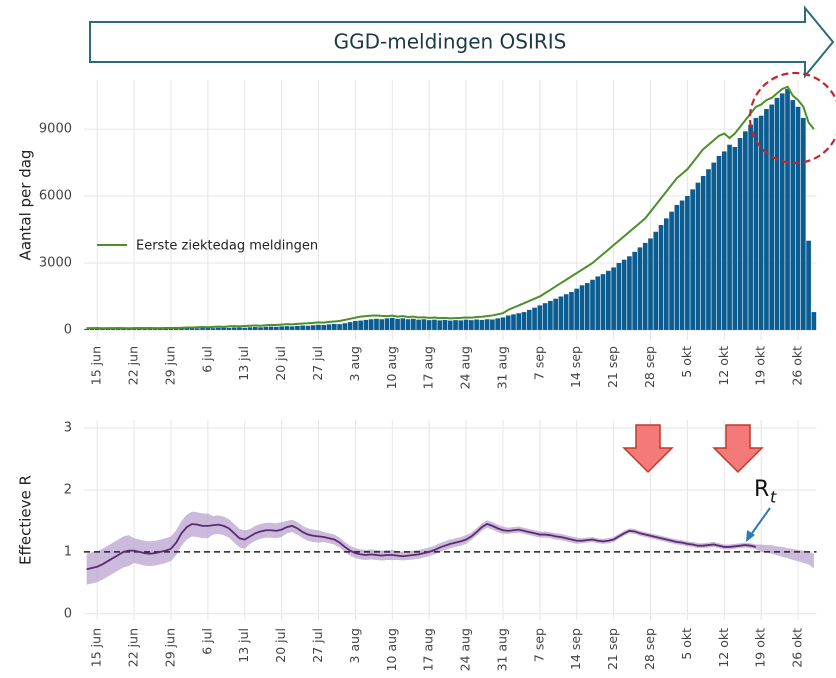 This screenshot has width=836, height=678. What do you see at coordinates (280, 645) in the screenshot?
I see `x-tick-label: 20 jul` at bounding box center [280, 645].